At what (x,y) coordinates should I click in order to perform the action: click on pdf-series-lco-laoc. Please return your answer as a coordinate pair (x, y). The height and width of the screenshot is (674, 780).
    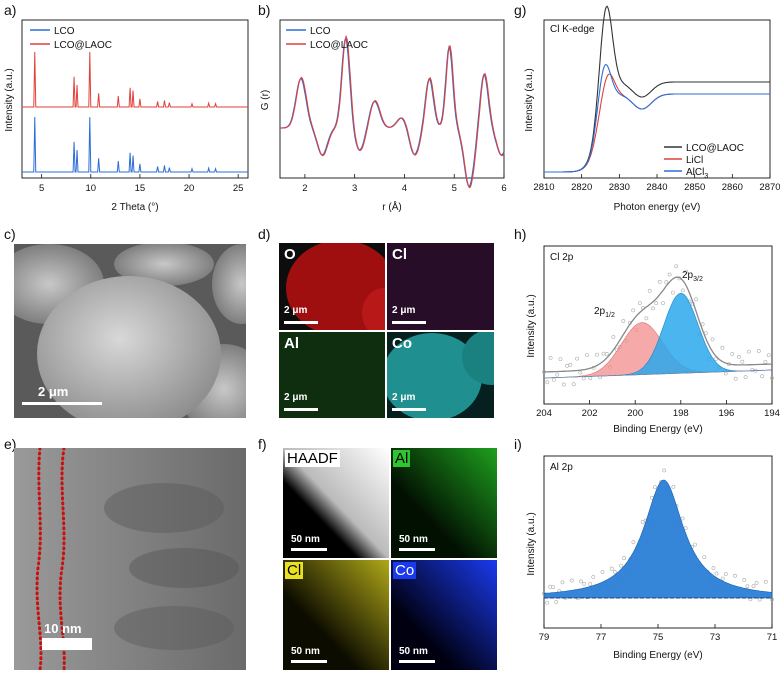
    Looking at the image, I should click on (392, 111).